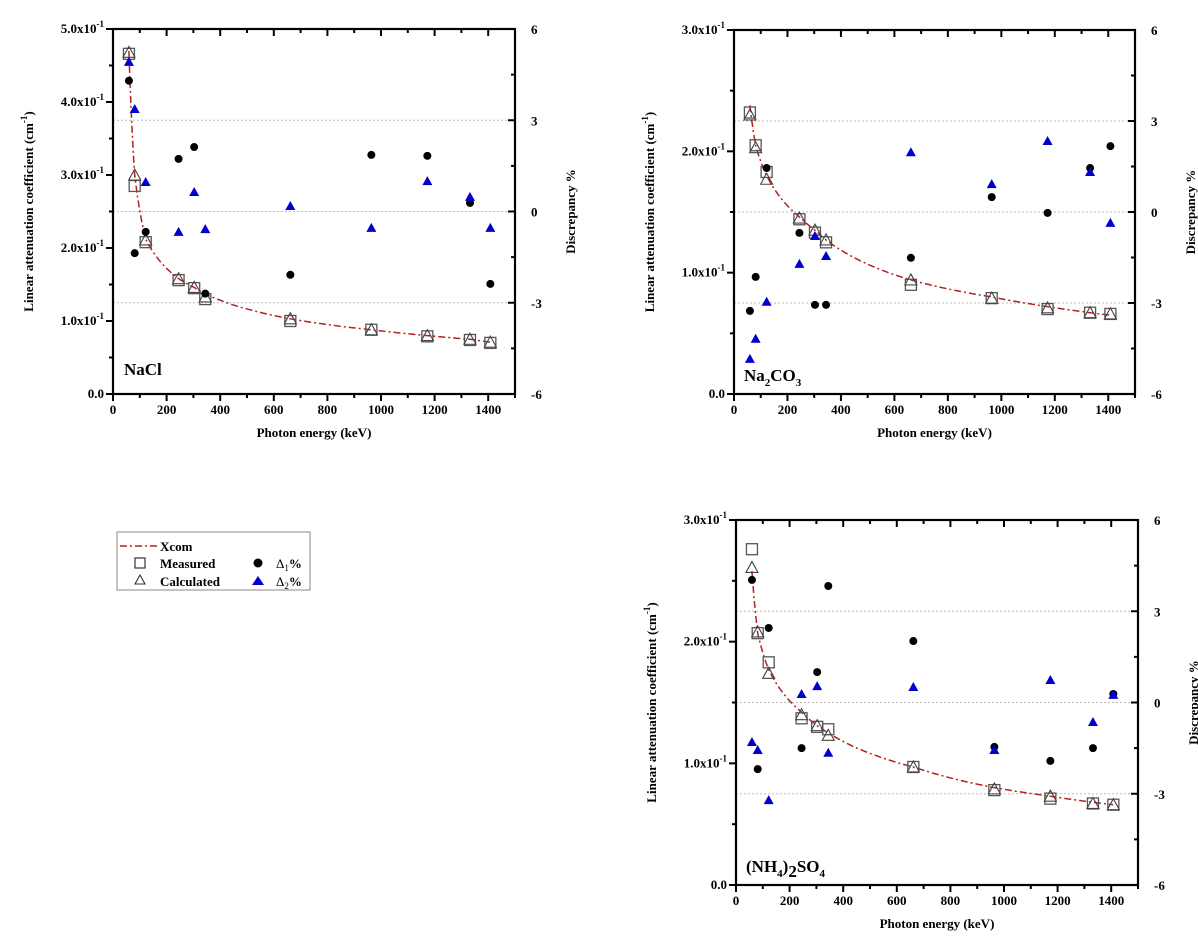 The image size is (1198, 947). I want to click on y-tick-label: 5.0x10⁻¹, so click(83, 27).